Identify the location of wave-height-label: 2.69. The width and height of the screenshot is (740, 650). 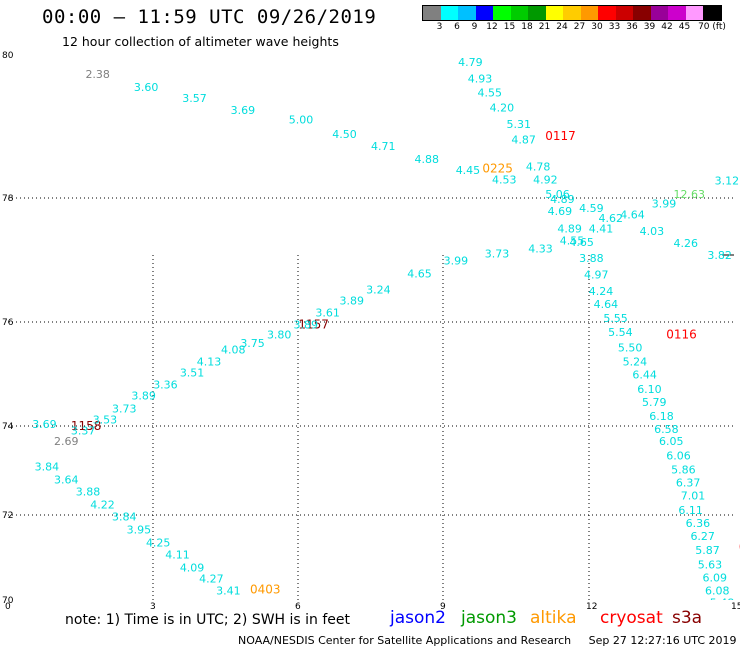
(66, 441).